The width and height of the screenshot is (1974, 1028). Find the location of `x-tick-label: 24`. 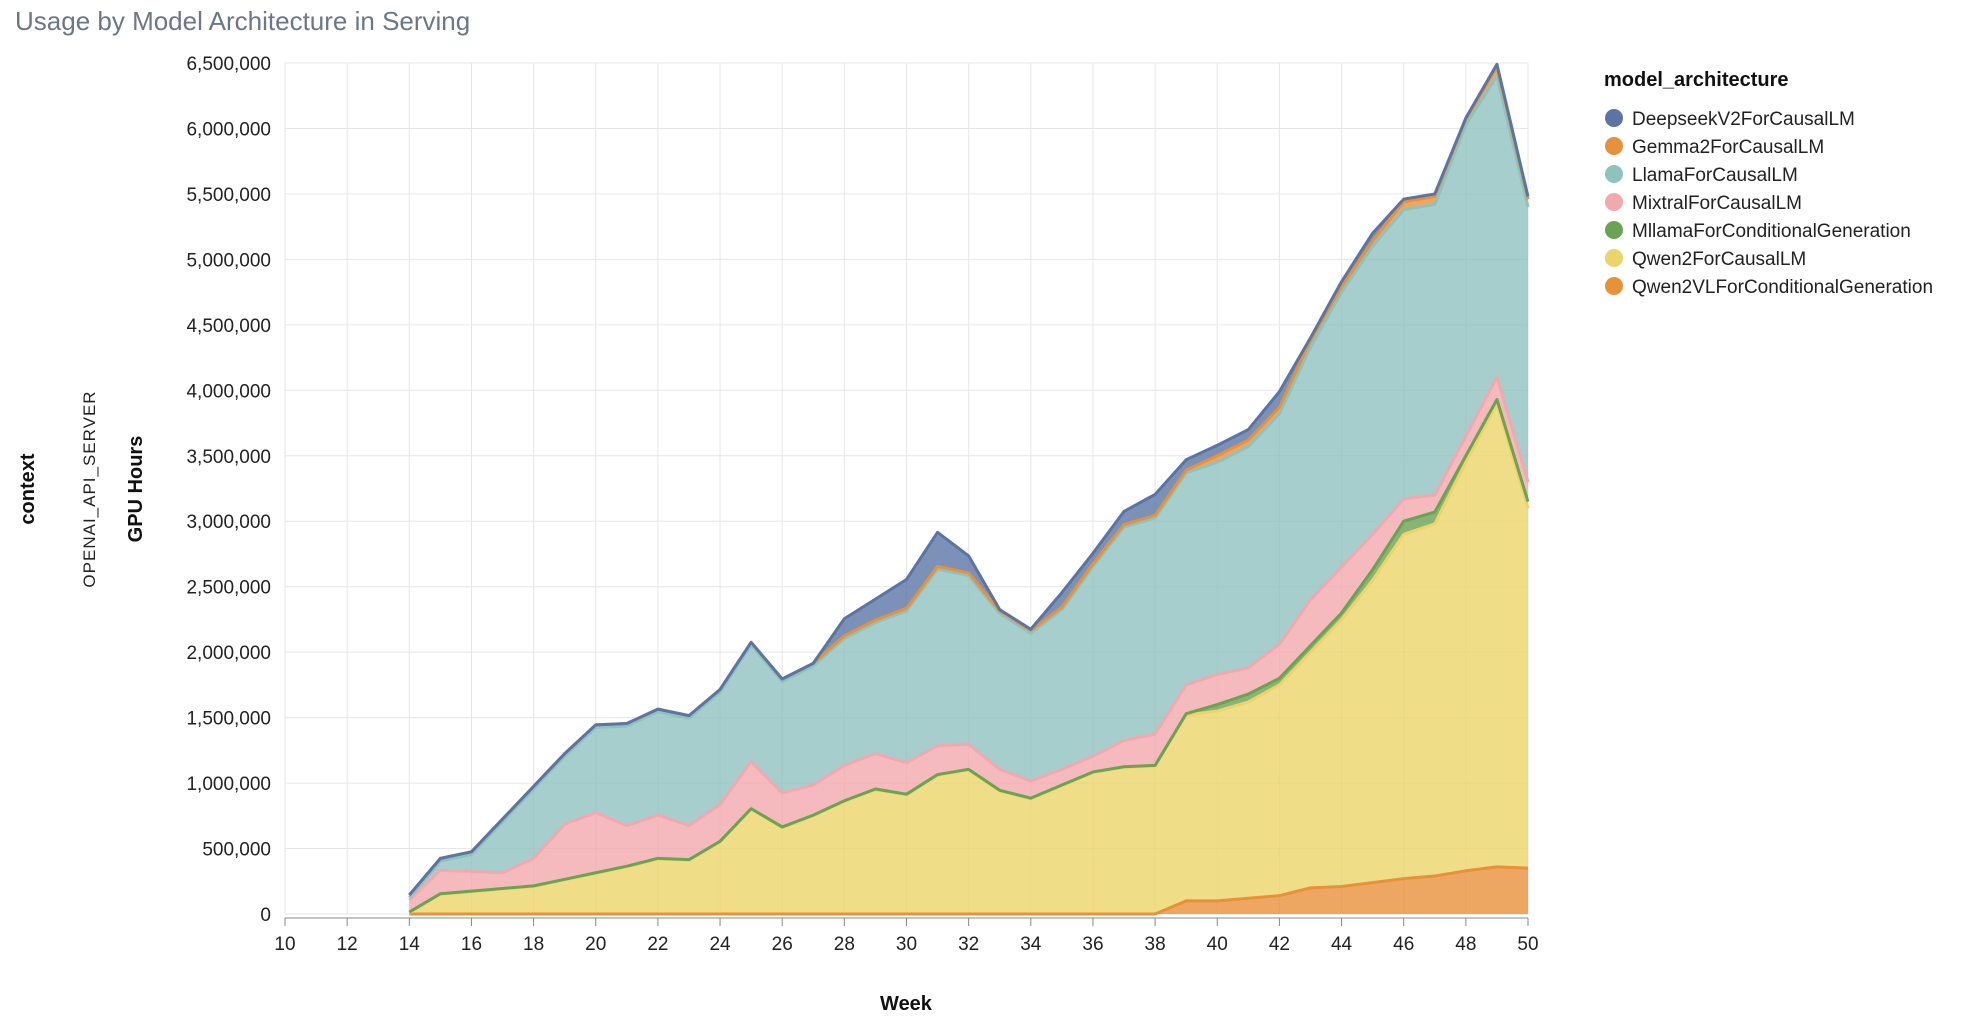

x-tick-label: 24 is located at coordinates (720, 944).